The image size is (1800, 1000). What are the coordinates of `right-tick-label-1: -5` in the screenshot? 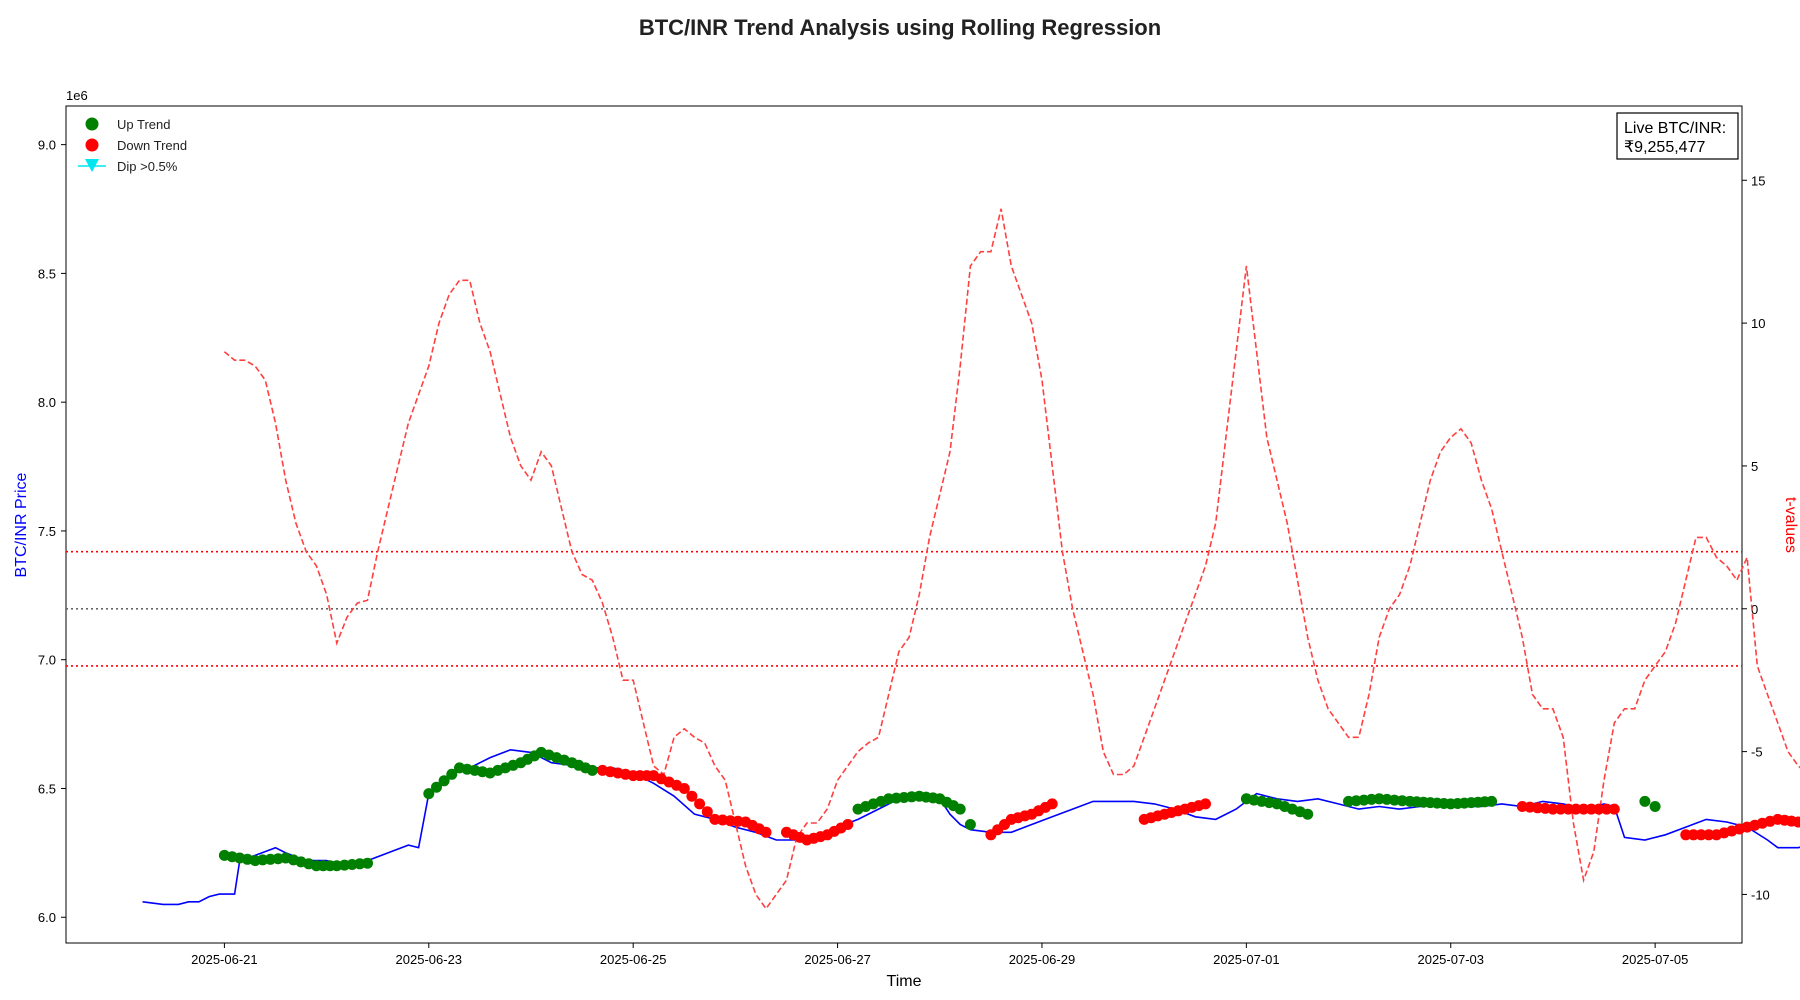 It's located at (1757, 752).